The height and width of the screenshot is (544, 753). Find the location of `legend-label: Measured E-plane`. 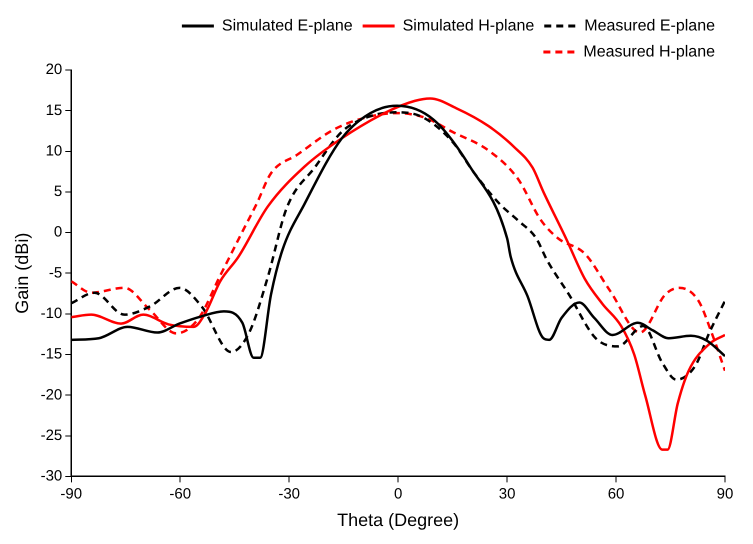

legend-label: Measured E-plane is located at coordinates (650, 25).